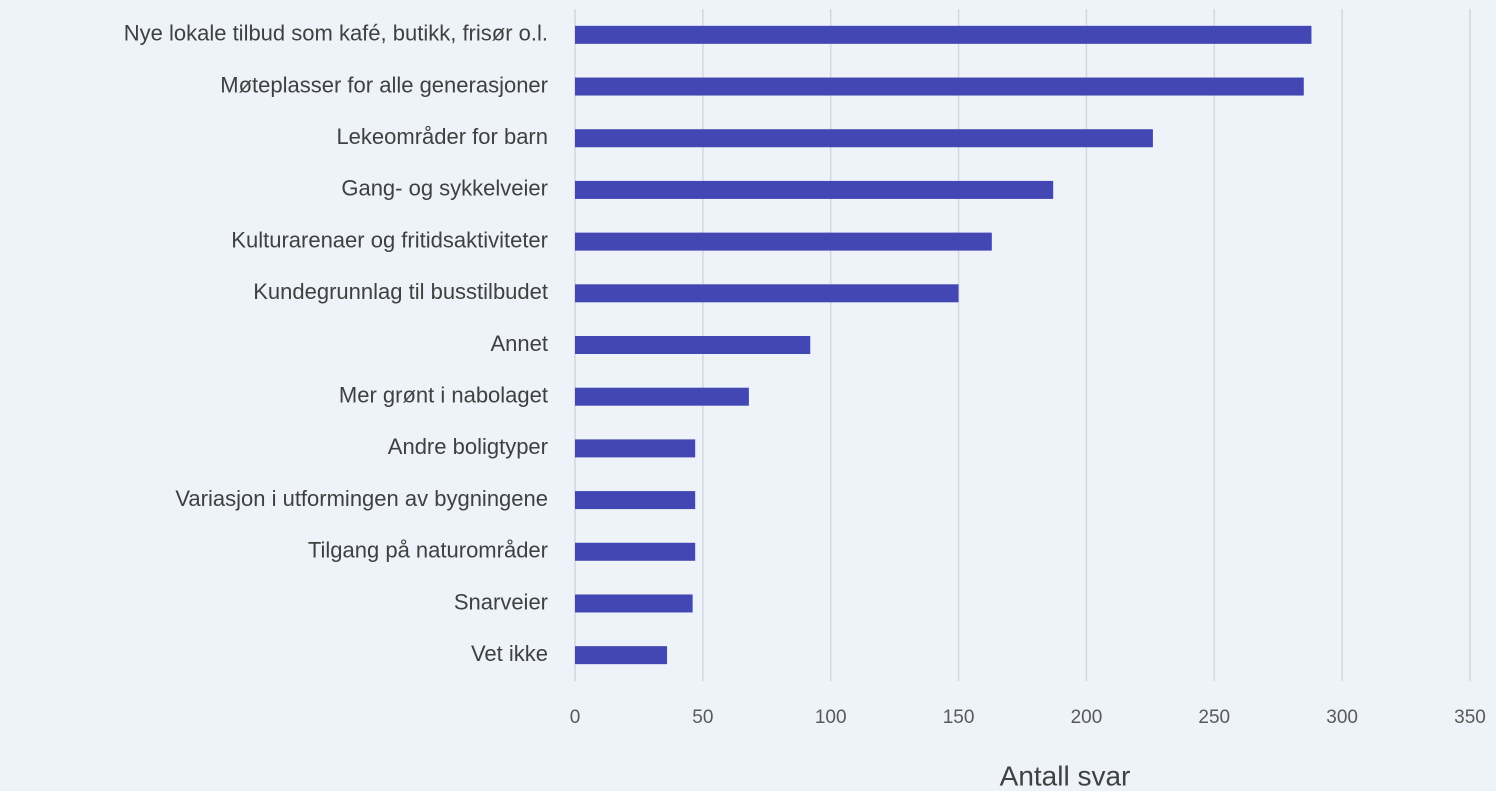 The width and height of the screenshot is (1496, 791). Describe the element at coordinates (575, 717) in the screenshot. I see `x-tick-label: 0` at that location.